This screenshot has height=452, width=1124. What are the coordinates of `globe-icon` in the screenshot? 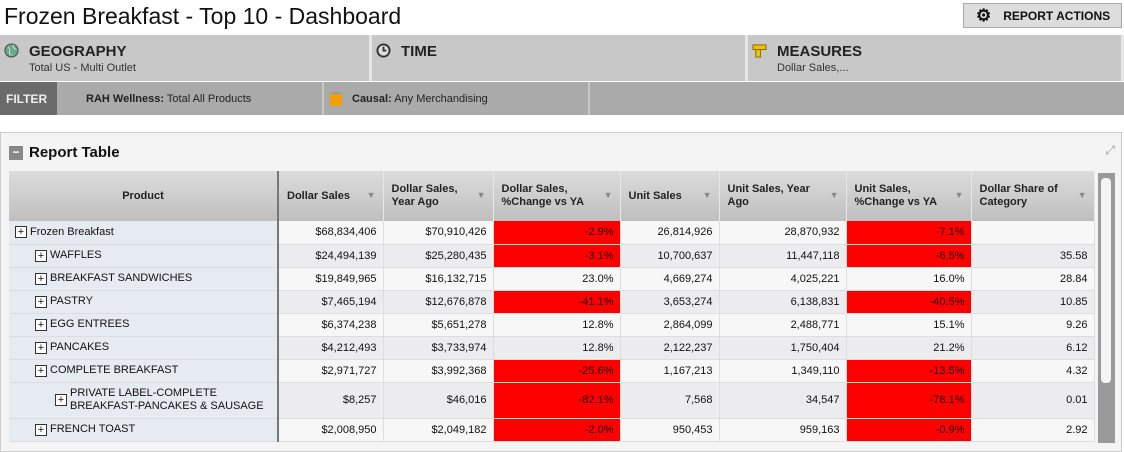 It's located at (11, 50).